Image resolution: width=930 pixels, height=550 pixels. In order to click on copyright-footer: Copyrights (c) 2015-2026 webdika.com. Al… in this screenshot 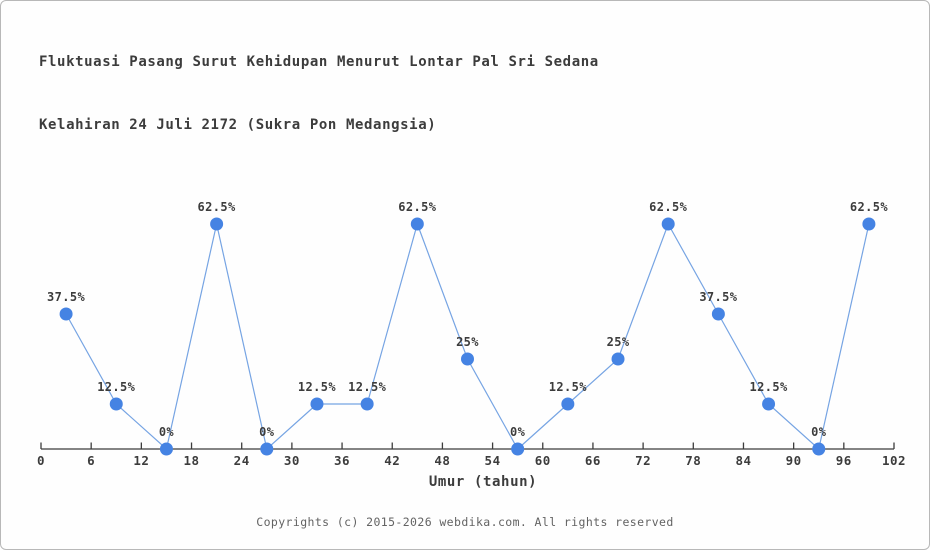, I will do `click(465, 522)`.